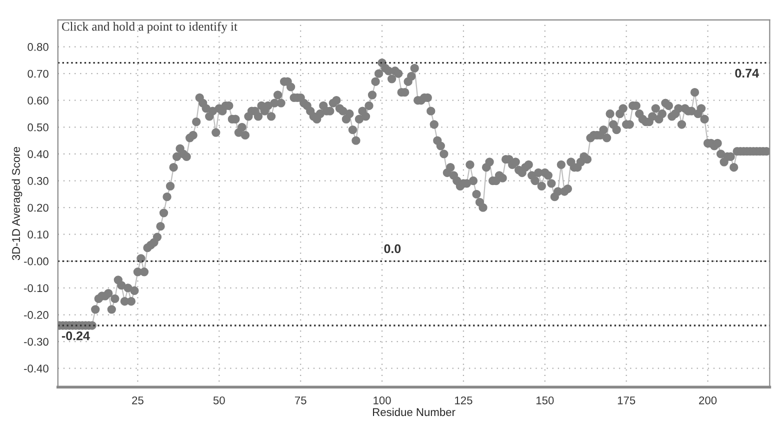 The image size is (772, 434). What do you see at coordinates (138, 400) in the screenshot?
I see `x-tick-label: 25` at bounding box center [138, 400].